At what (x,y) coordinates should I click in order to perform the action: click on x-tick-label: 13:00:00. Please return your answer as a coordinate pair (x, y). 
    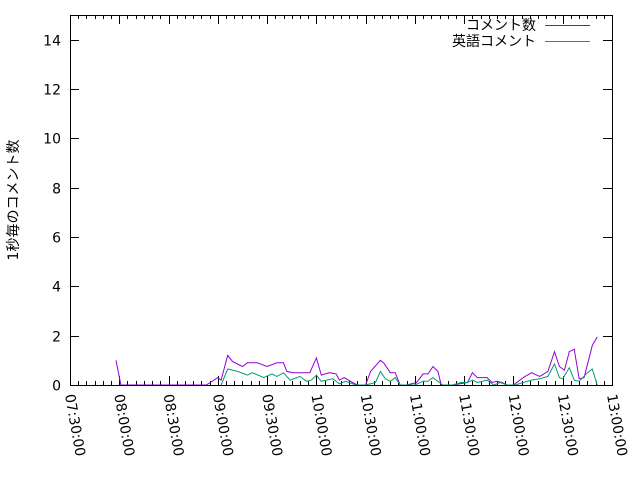
    Looking at the image, I should click on (616, 425).